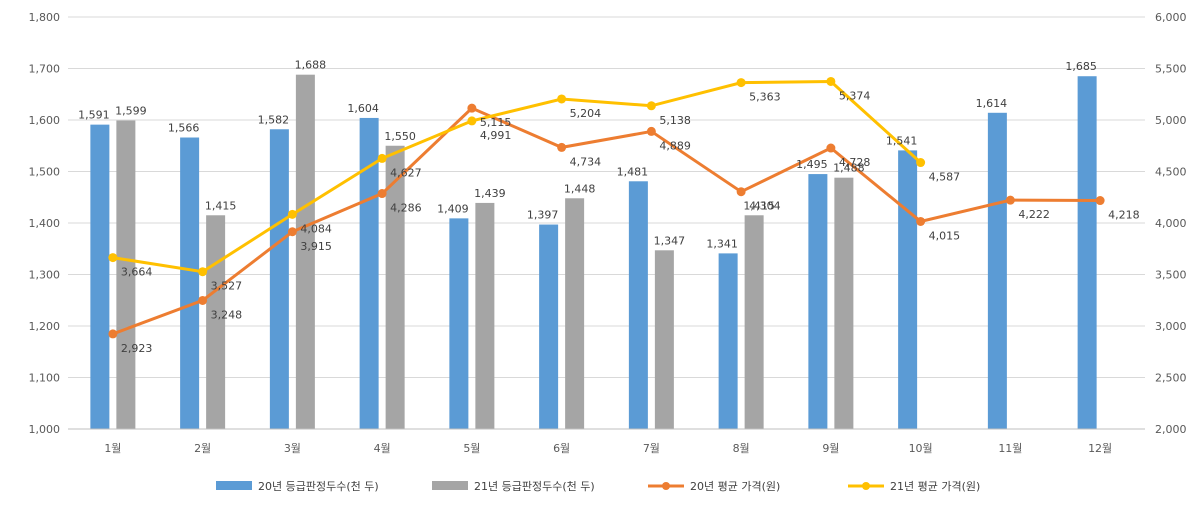 Image resolution: width=1200 pixels, height=510 pixels. I want to click on bar-data-label: 1,566, so click(184, 128).